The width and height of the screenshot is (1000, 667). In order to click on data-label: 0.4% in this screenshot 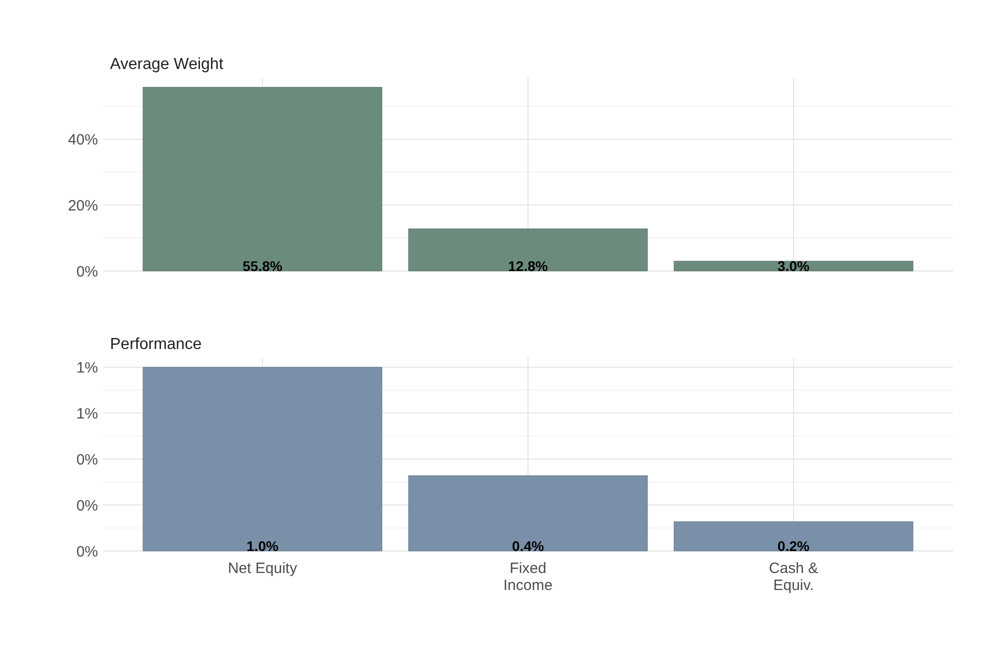, I will do `click(528, 546)`.